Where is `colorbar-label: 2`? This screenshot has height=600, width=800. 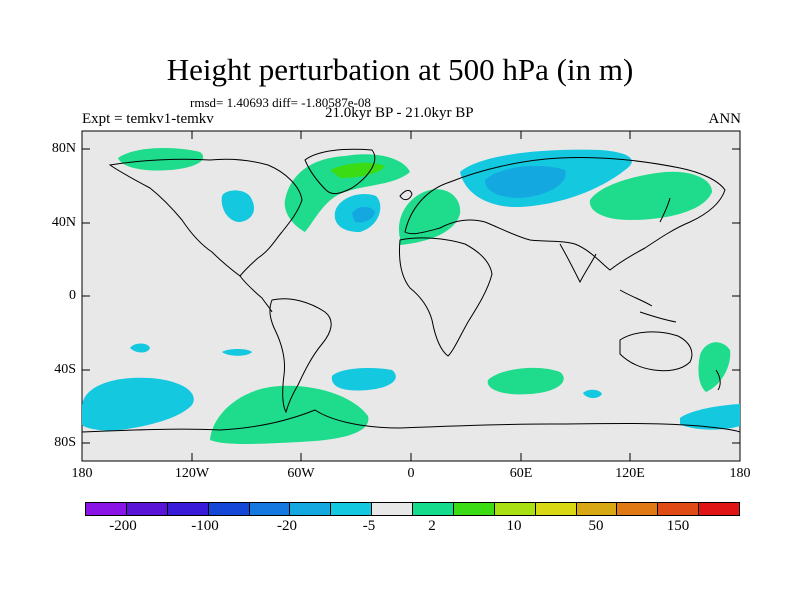 colorbar-label: 2 is located at coordinates (432, 526).